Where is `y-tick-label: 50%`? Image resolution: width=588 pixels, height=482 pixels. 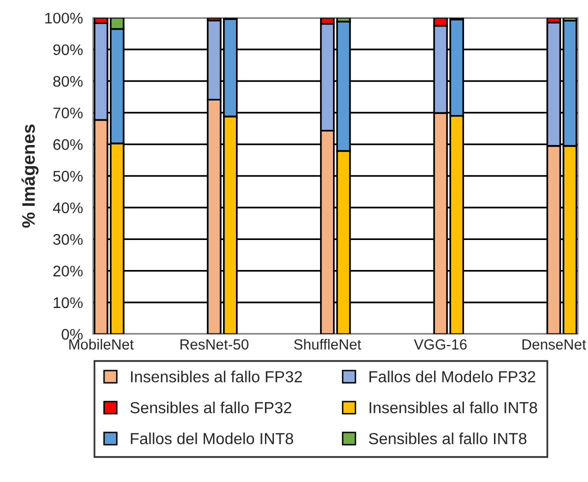 y-tick-label: 50% is located at coordinates (68, 176).